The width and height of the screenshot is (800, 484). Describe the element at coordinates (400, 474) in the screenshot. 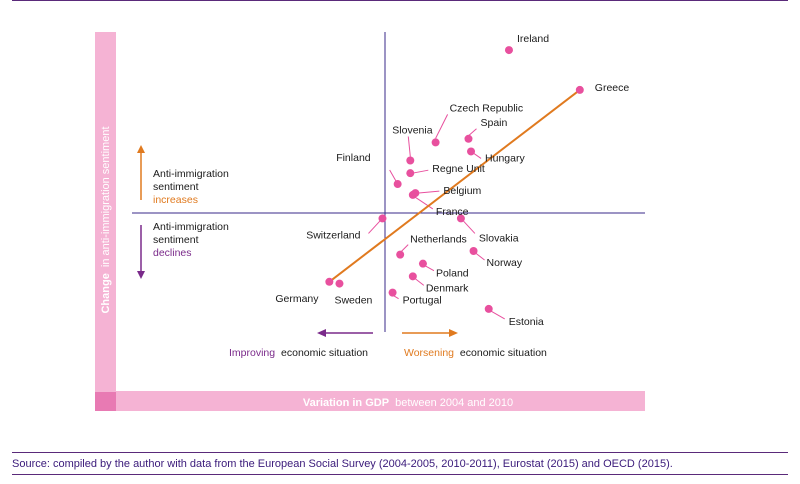

I see `source-rule-bottom` at that location.